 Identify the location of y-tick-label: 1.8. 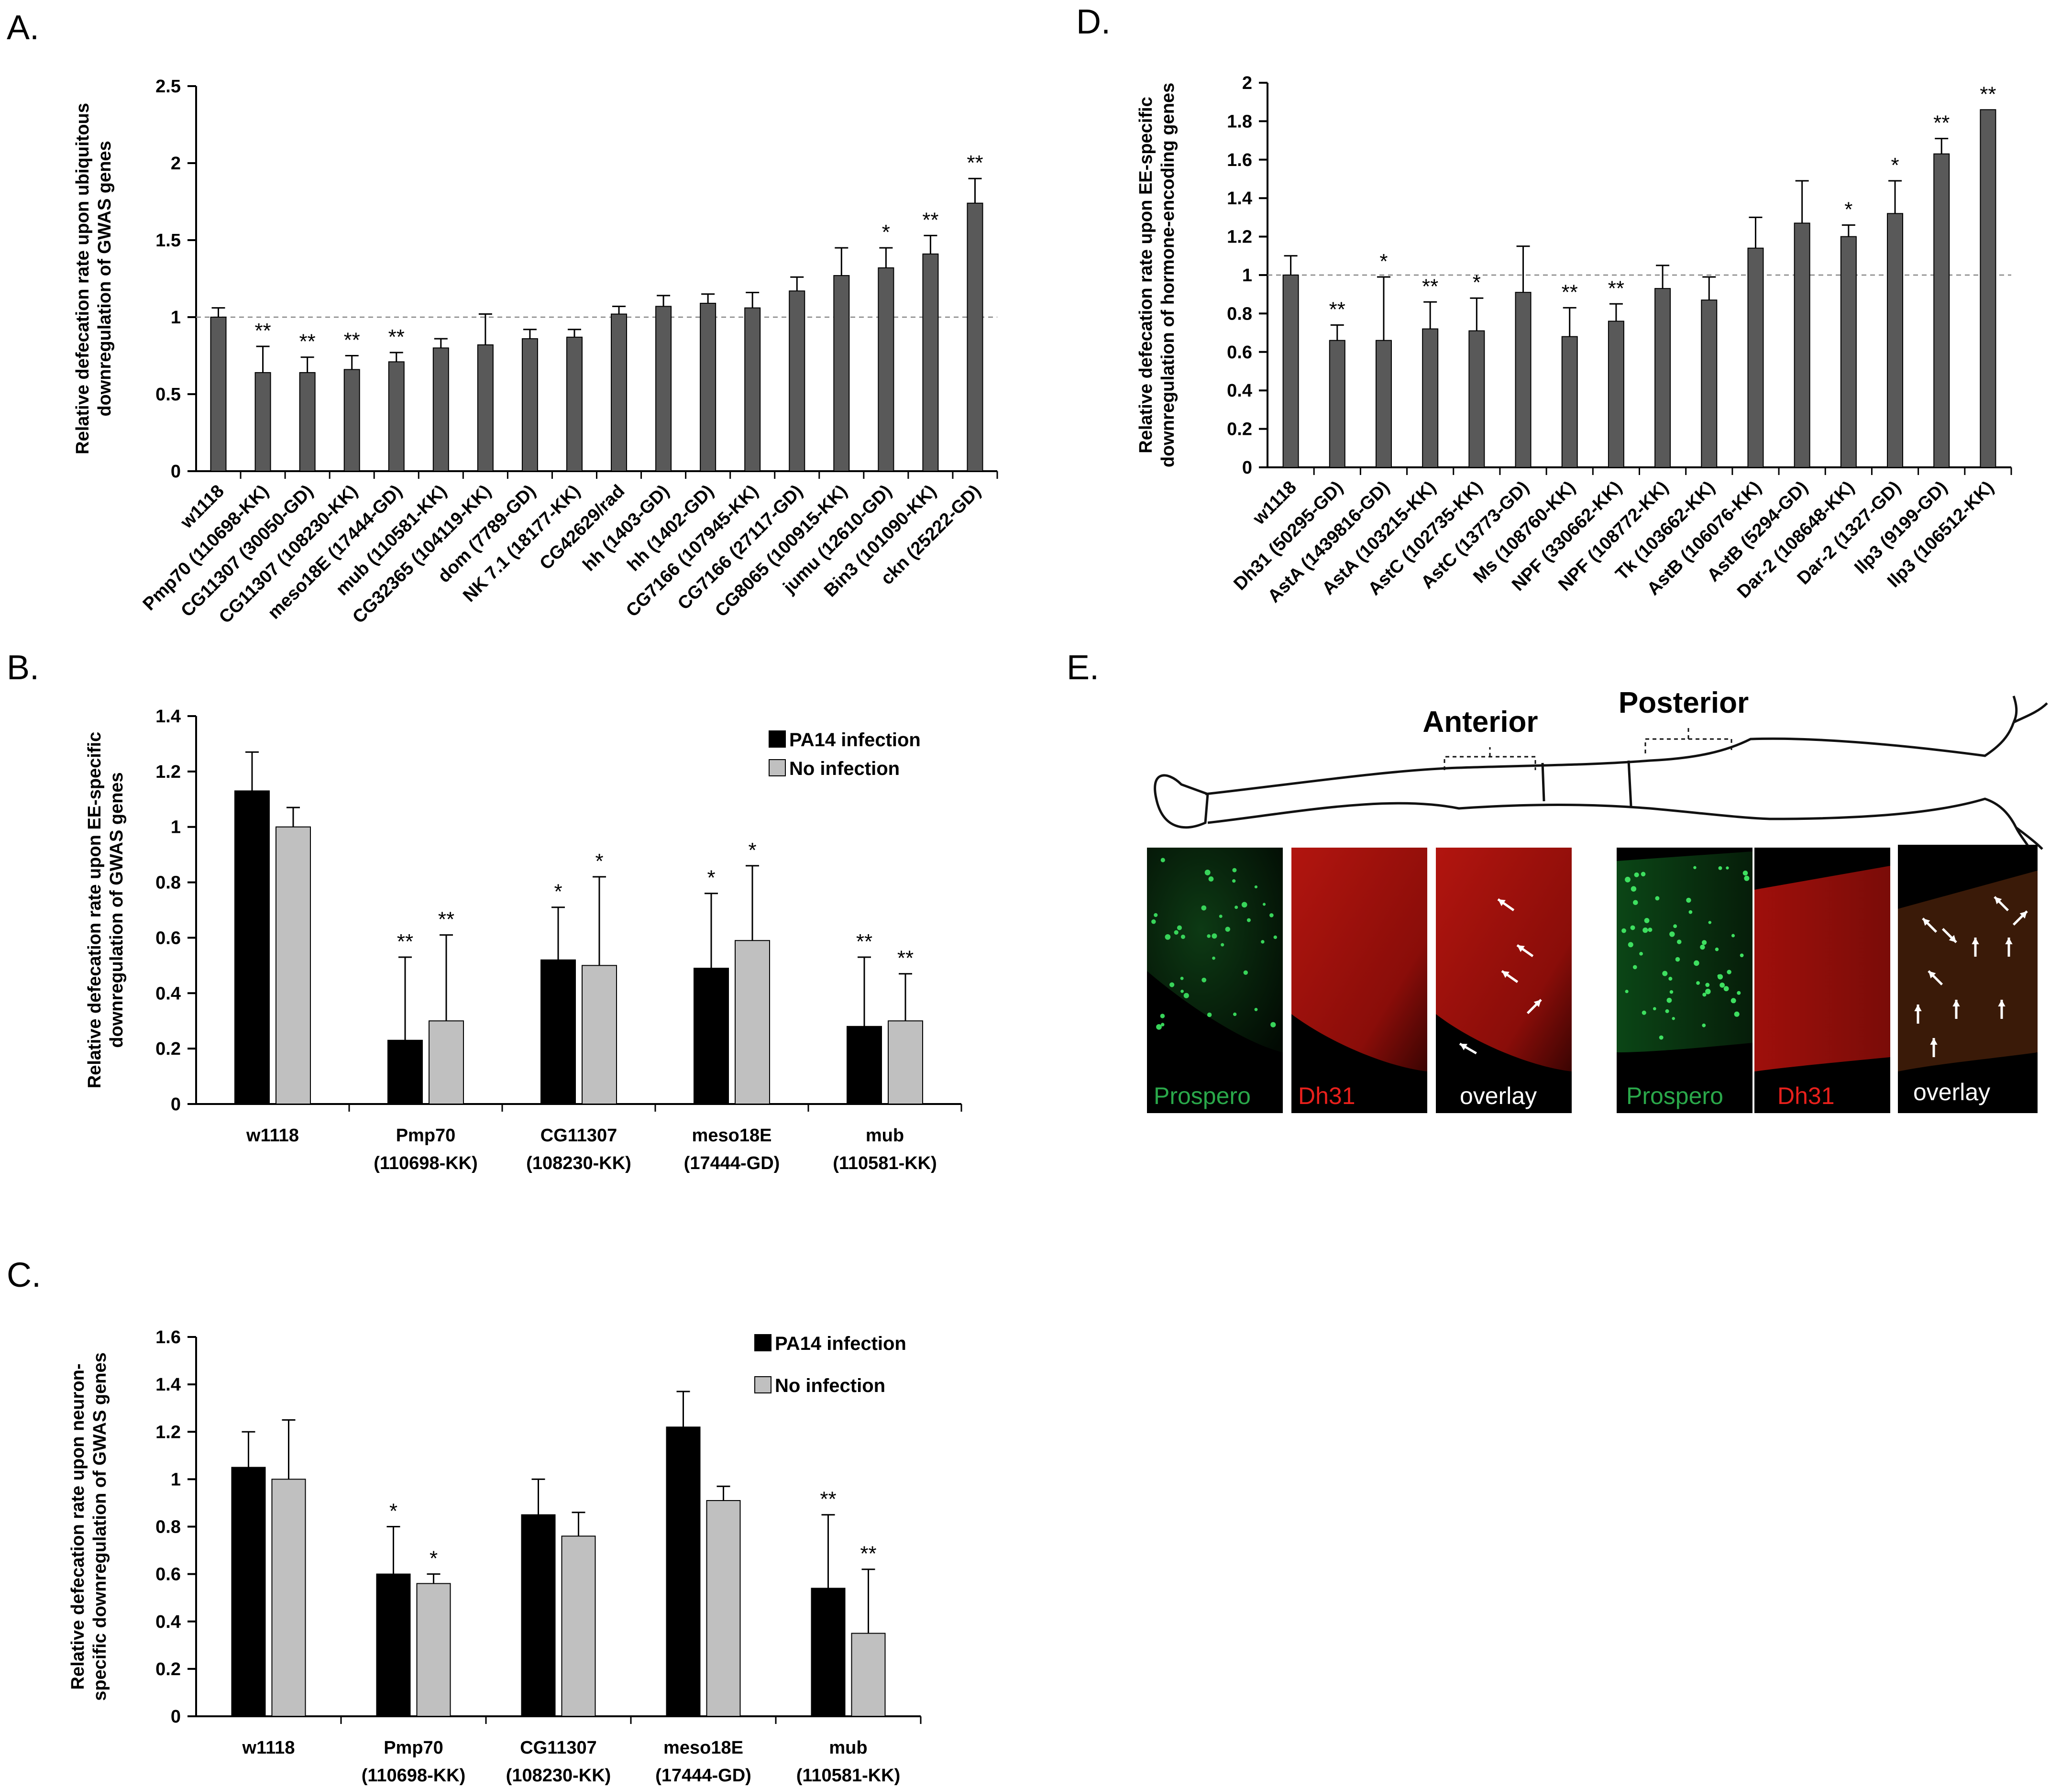
(1239, 122).